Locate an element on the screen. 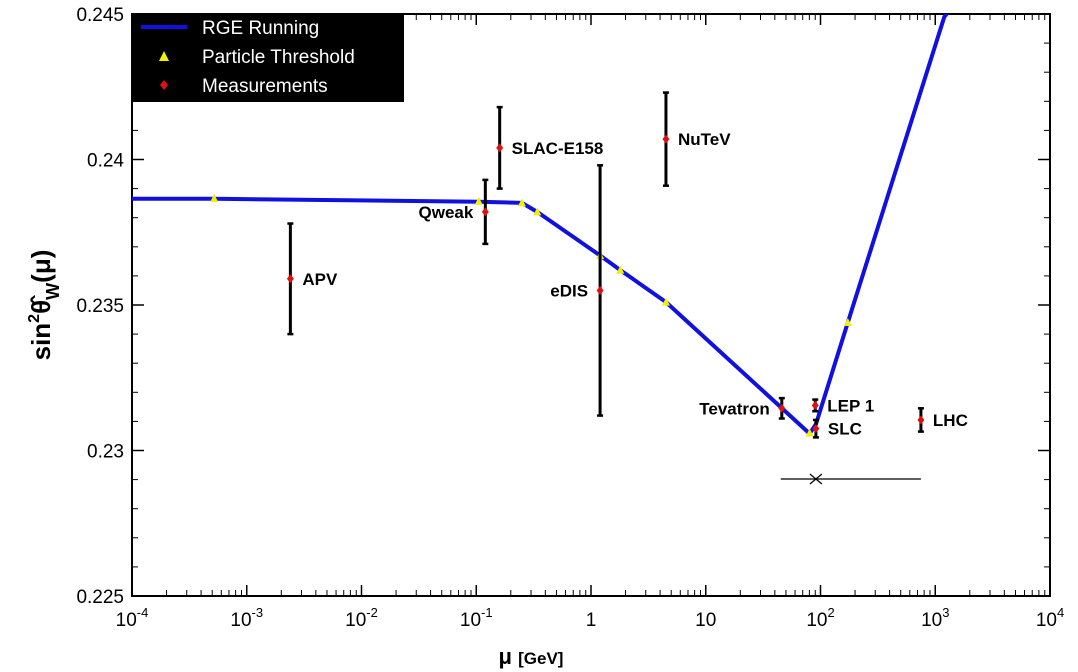 This screenshot has height=672, width=1078. data-label: LEP 1 is located at coordinates (850, 405).